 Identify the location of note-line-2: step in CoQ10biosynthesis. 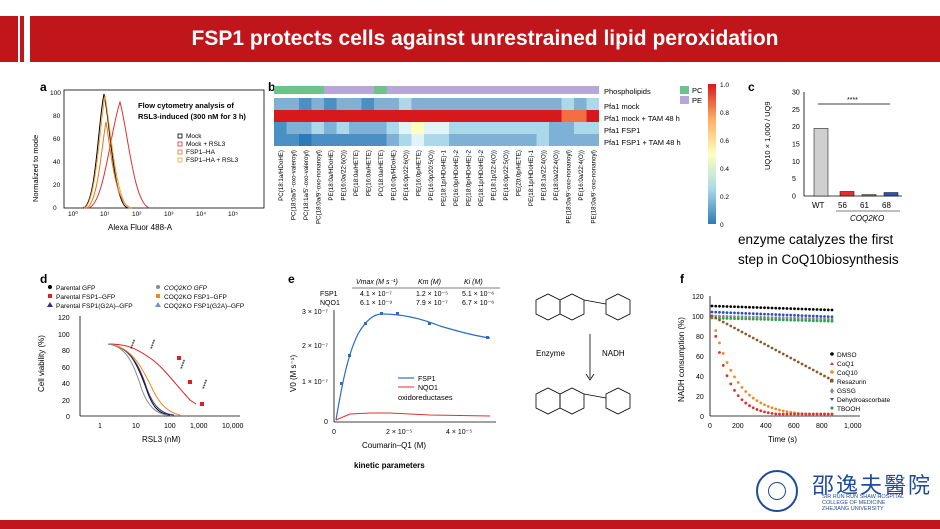
(818, 259).